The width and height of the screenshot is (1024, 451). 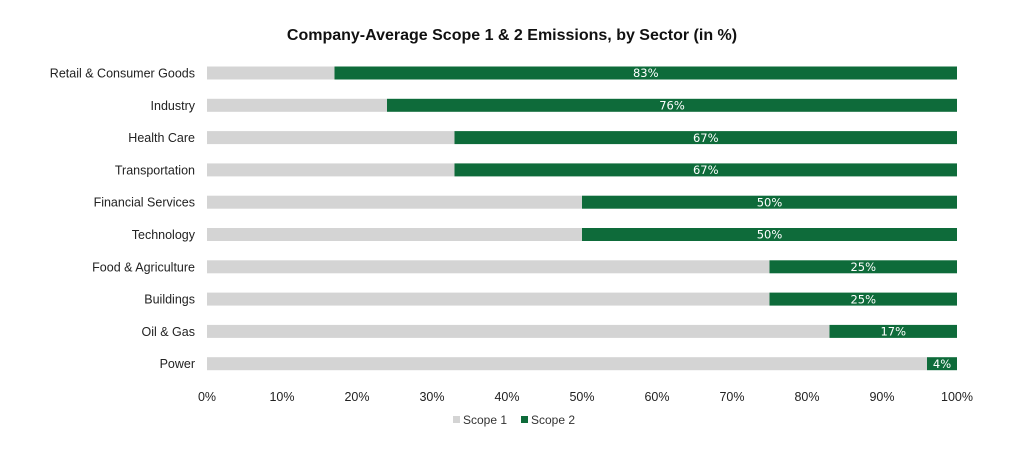 I want to click on x-tick-label: 40%, so click(x=506, y=397).